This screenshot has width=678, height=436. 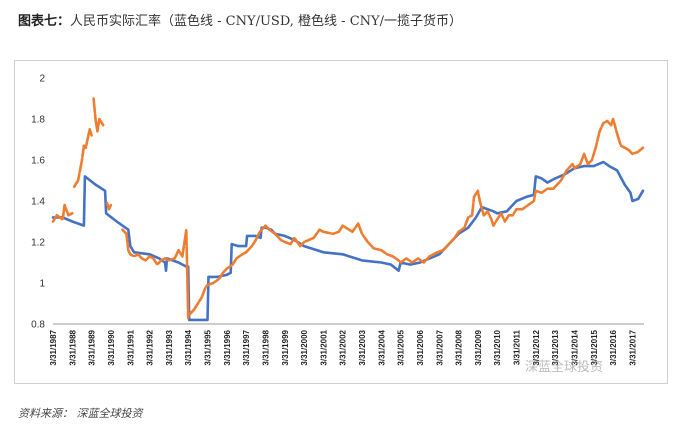 What do you see at coordinates (111, 347) in the screenshot?
I see `x-tick-label: 3/31/1990` at bounding box center [111, 347].